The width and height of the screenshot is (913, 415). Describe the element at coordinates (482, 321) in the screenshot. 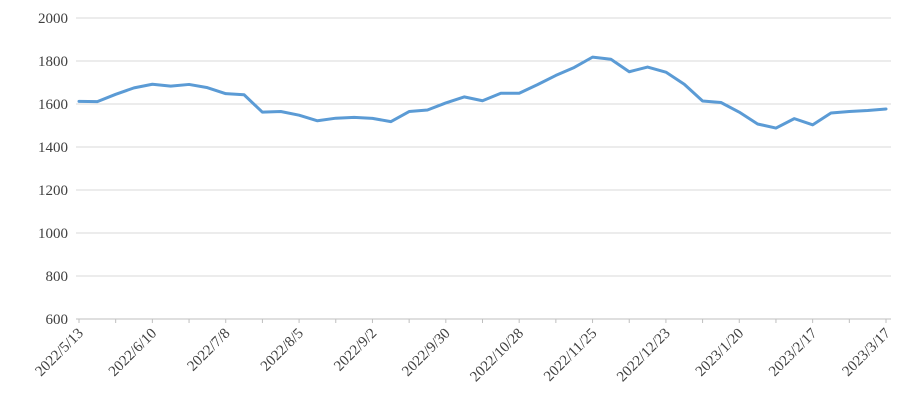

I see `x-axis-ticks` at that location.